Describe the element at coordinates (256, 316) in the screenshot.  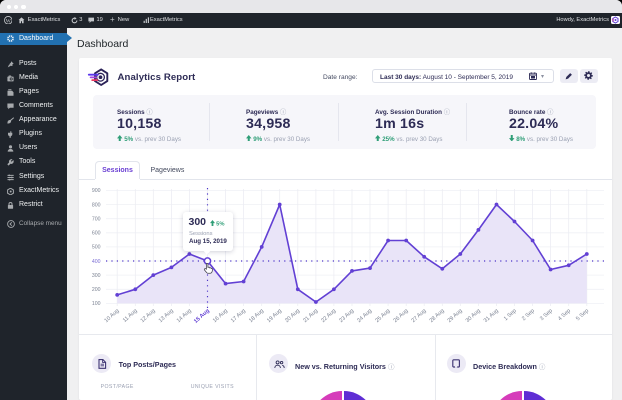
I see `svg-text: 18 Aug` at that location.